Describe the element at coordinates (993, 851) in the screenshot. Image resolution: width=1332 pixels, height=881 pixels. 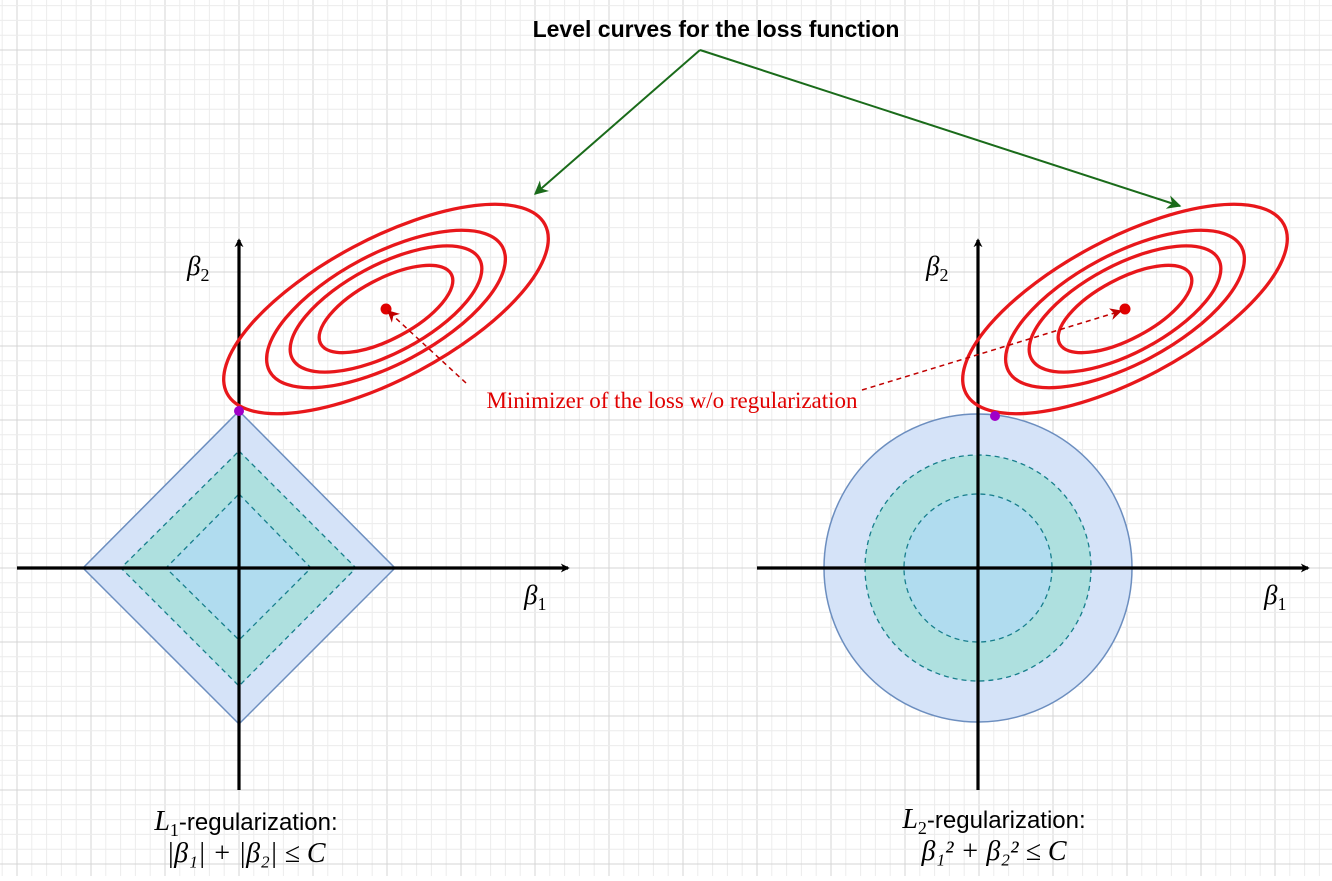
I see `right-caption-line2: β₁² + β₂² ≤ C` at that location.